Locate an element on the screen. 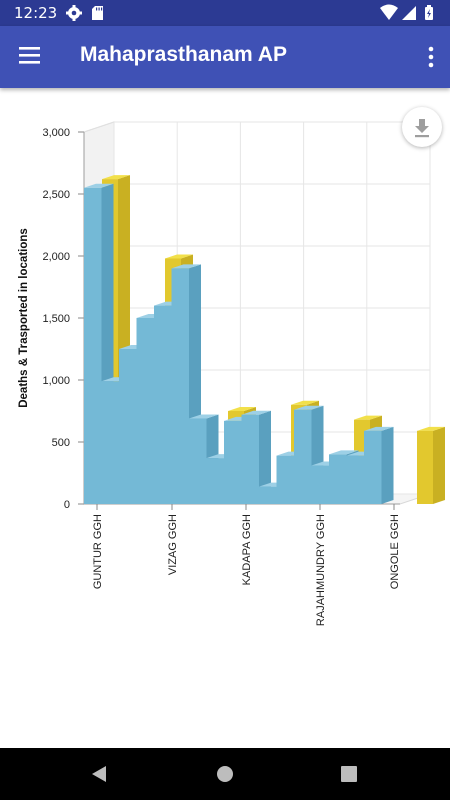  y-tick-label: 500 is located at coordinates (61, 443).